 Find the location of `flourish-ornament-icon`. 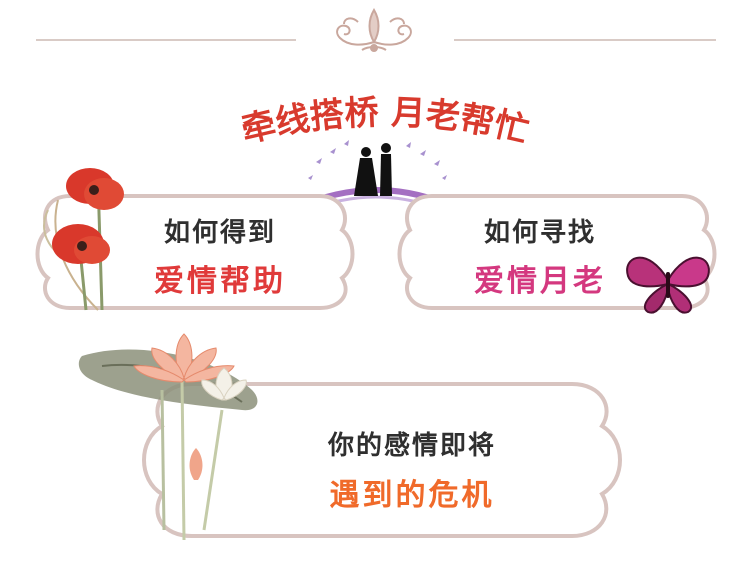

flourish-ornament-icon is located at coordinates (374, 30).